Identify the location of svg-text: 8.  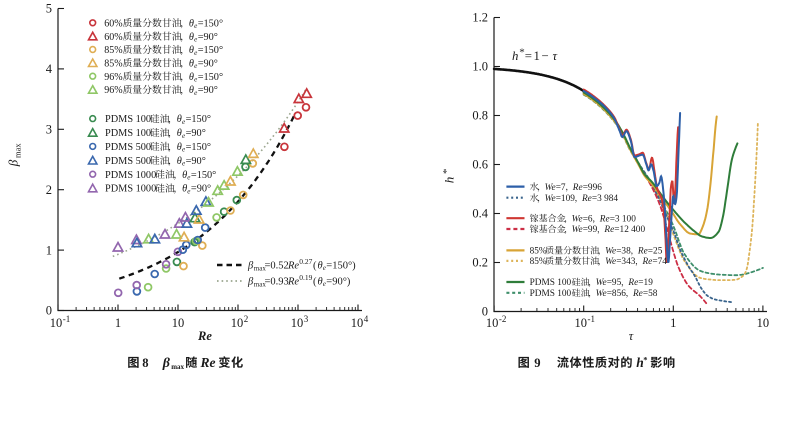
(145, 363).